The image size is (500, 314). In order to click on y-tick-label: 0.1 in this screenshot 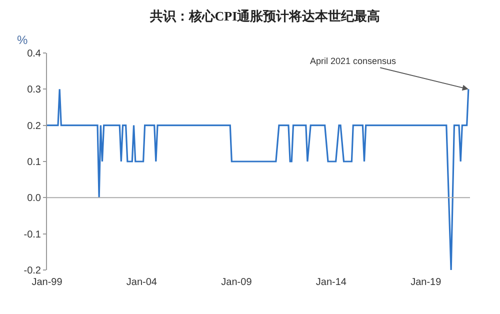, I will do `click(34, 162)`.